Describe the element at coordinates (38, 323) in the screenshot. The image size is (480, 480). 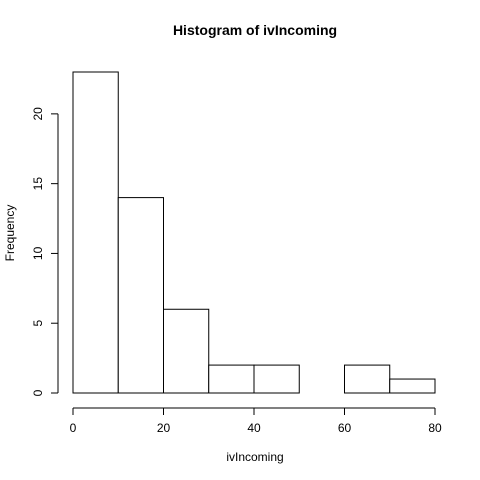
I see `y-tick-label: 5` at that location.